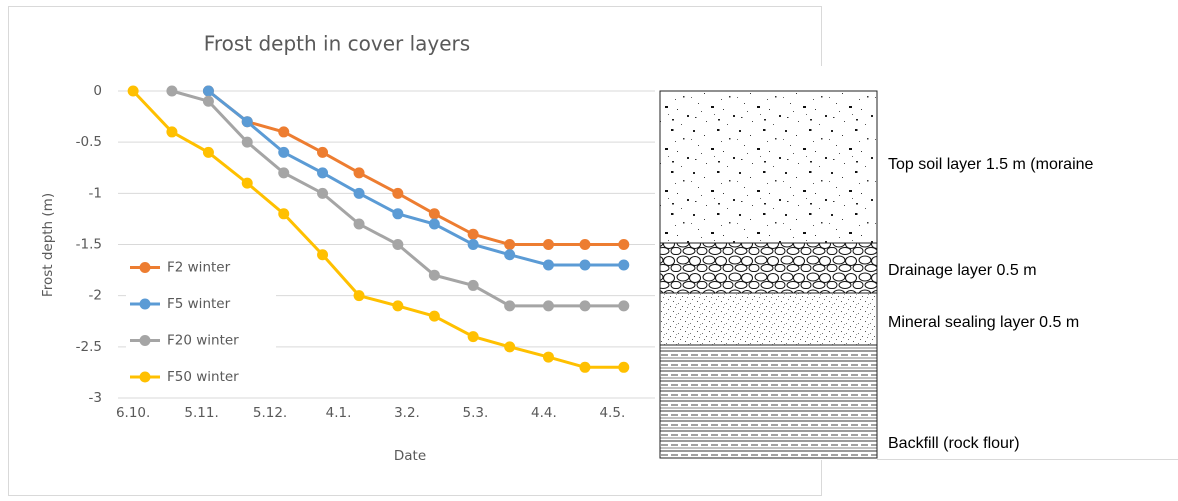  Describe the element at coordinates (337, 44) in the screenshot. I see `chart-title: Frost depth in cover layers` at that location.